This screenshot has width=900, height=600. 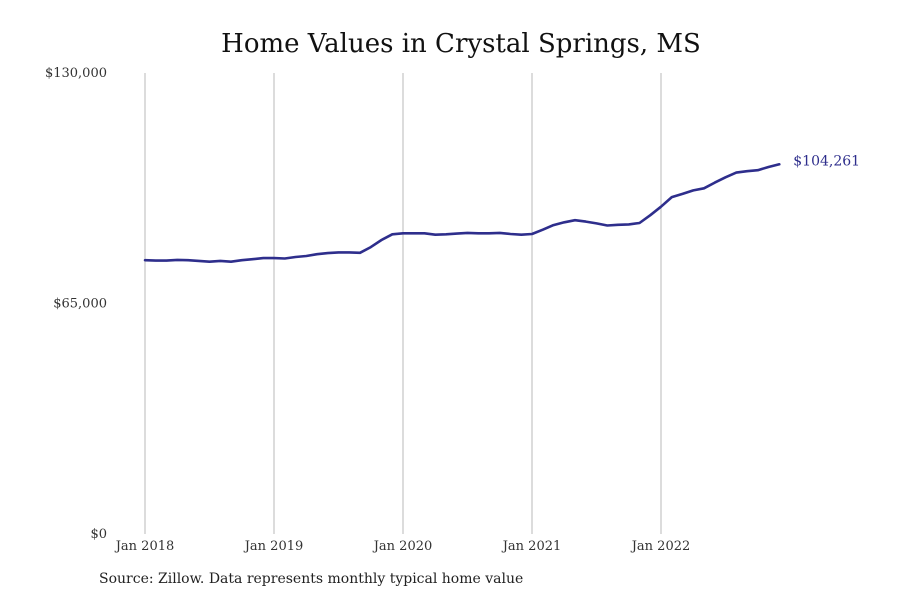 I want to click on y-tick-label: $0, so click(x=98, y=534).